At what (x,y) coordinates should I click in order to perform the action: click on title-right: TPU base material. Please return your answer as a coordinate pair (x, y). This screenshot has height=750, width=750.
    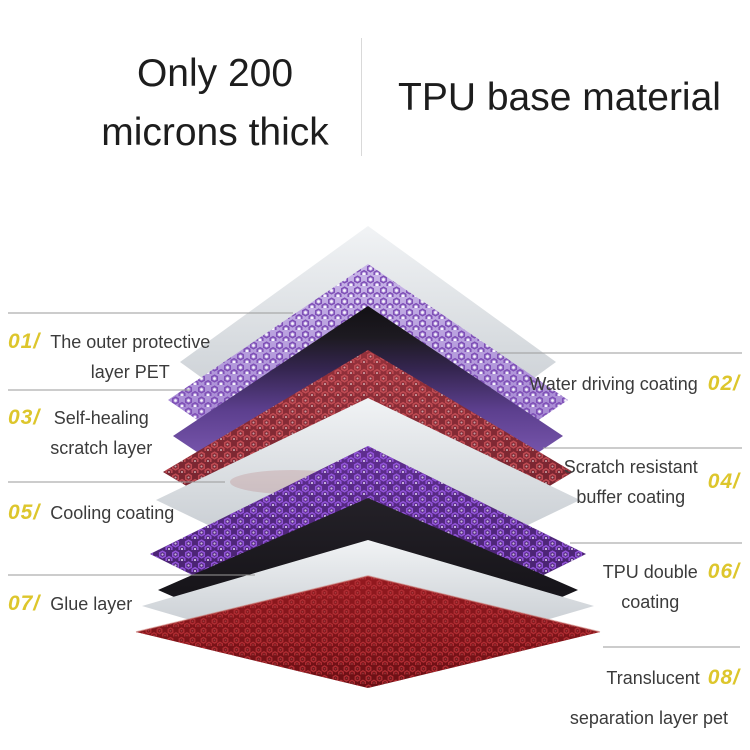
    Looking at the image, I should click on (559, 97).